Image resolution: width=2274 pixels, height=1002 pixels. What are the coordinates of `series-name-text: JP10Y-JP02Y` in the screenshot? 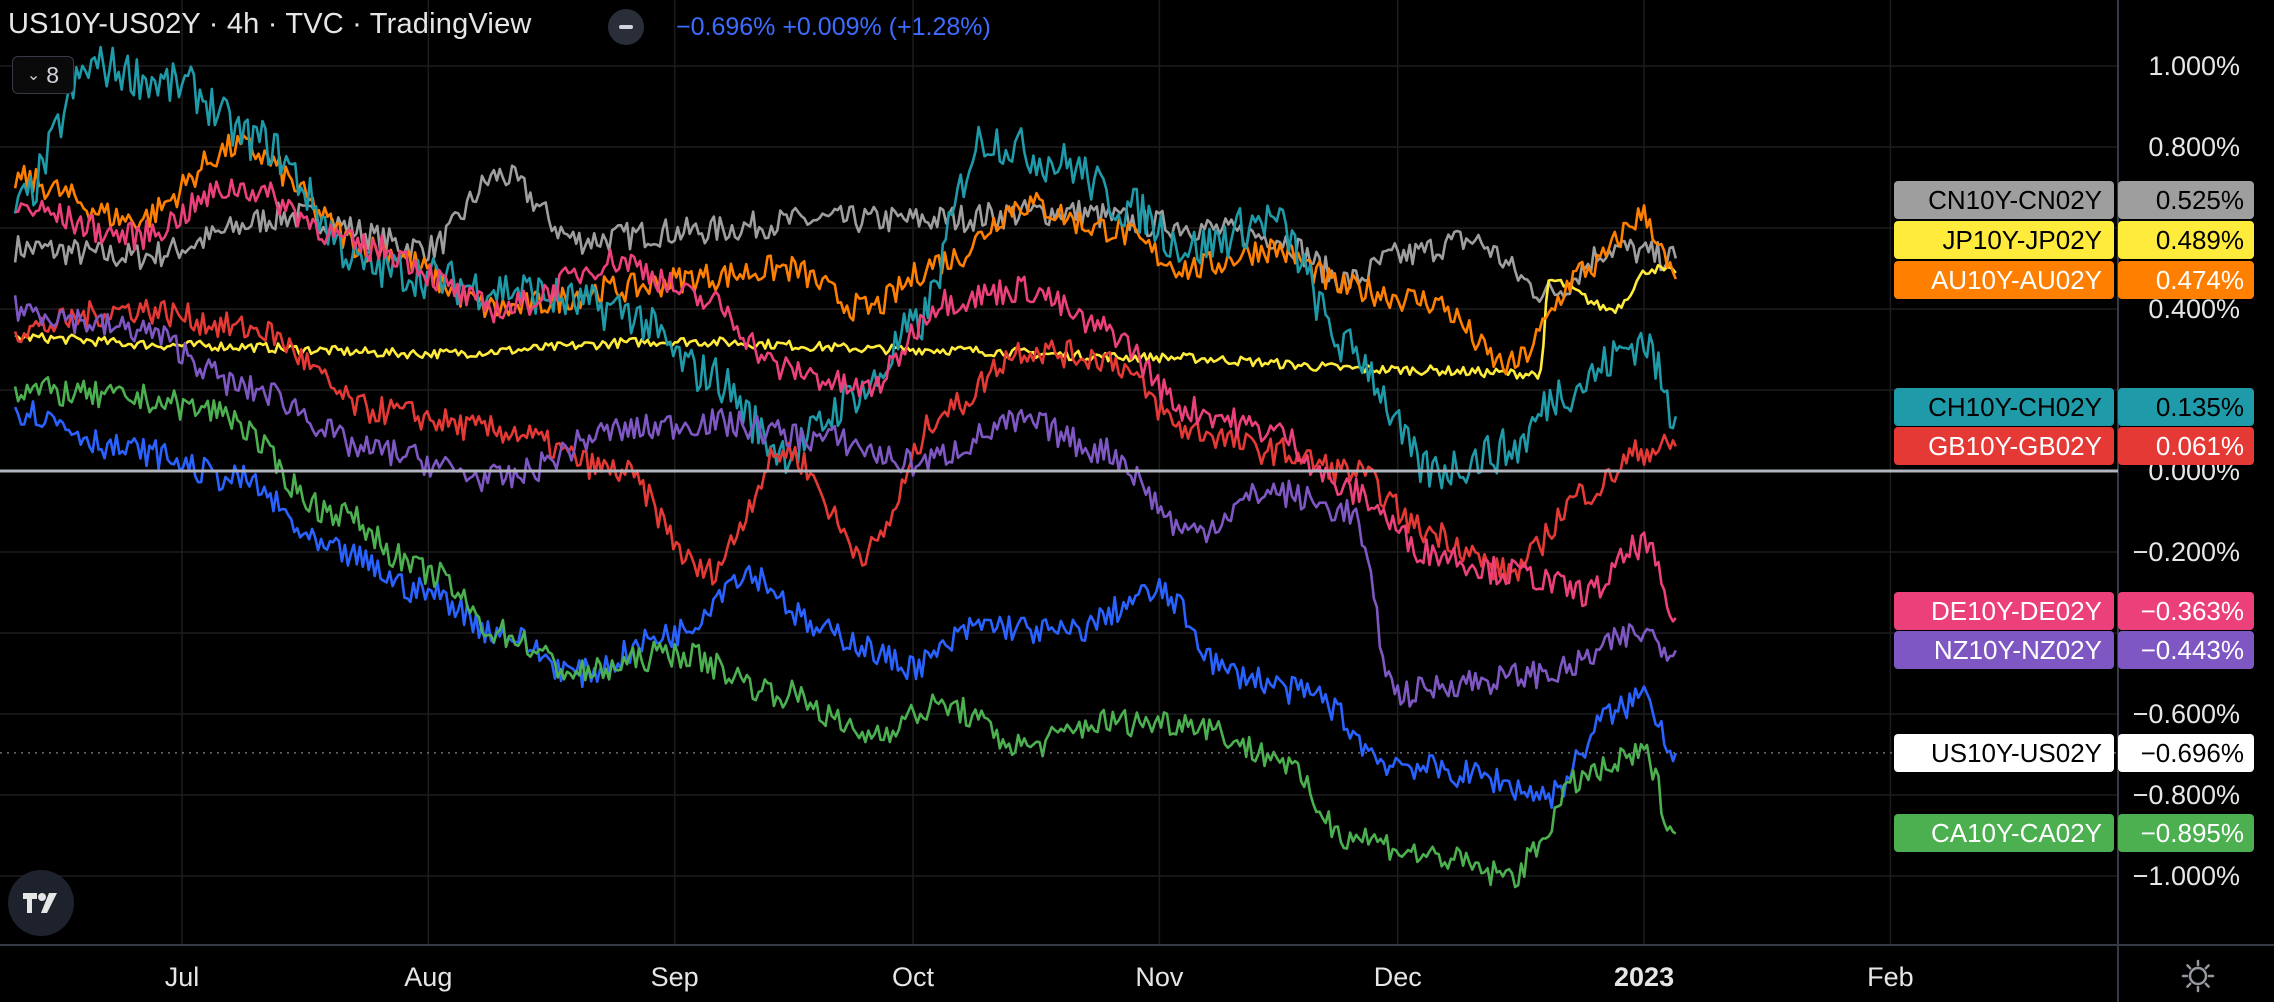 It's located at (2022, 240).